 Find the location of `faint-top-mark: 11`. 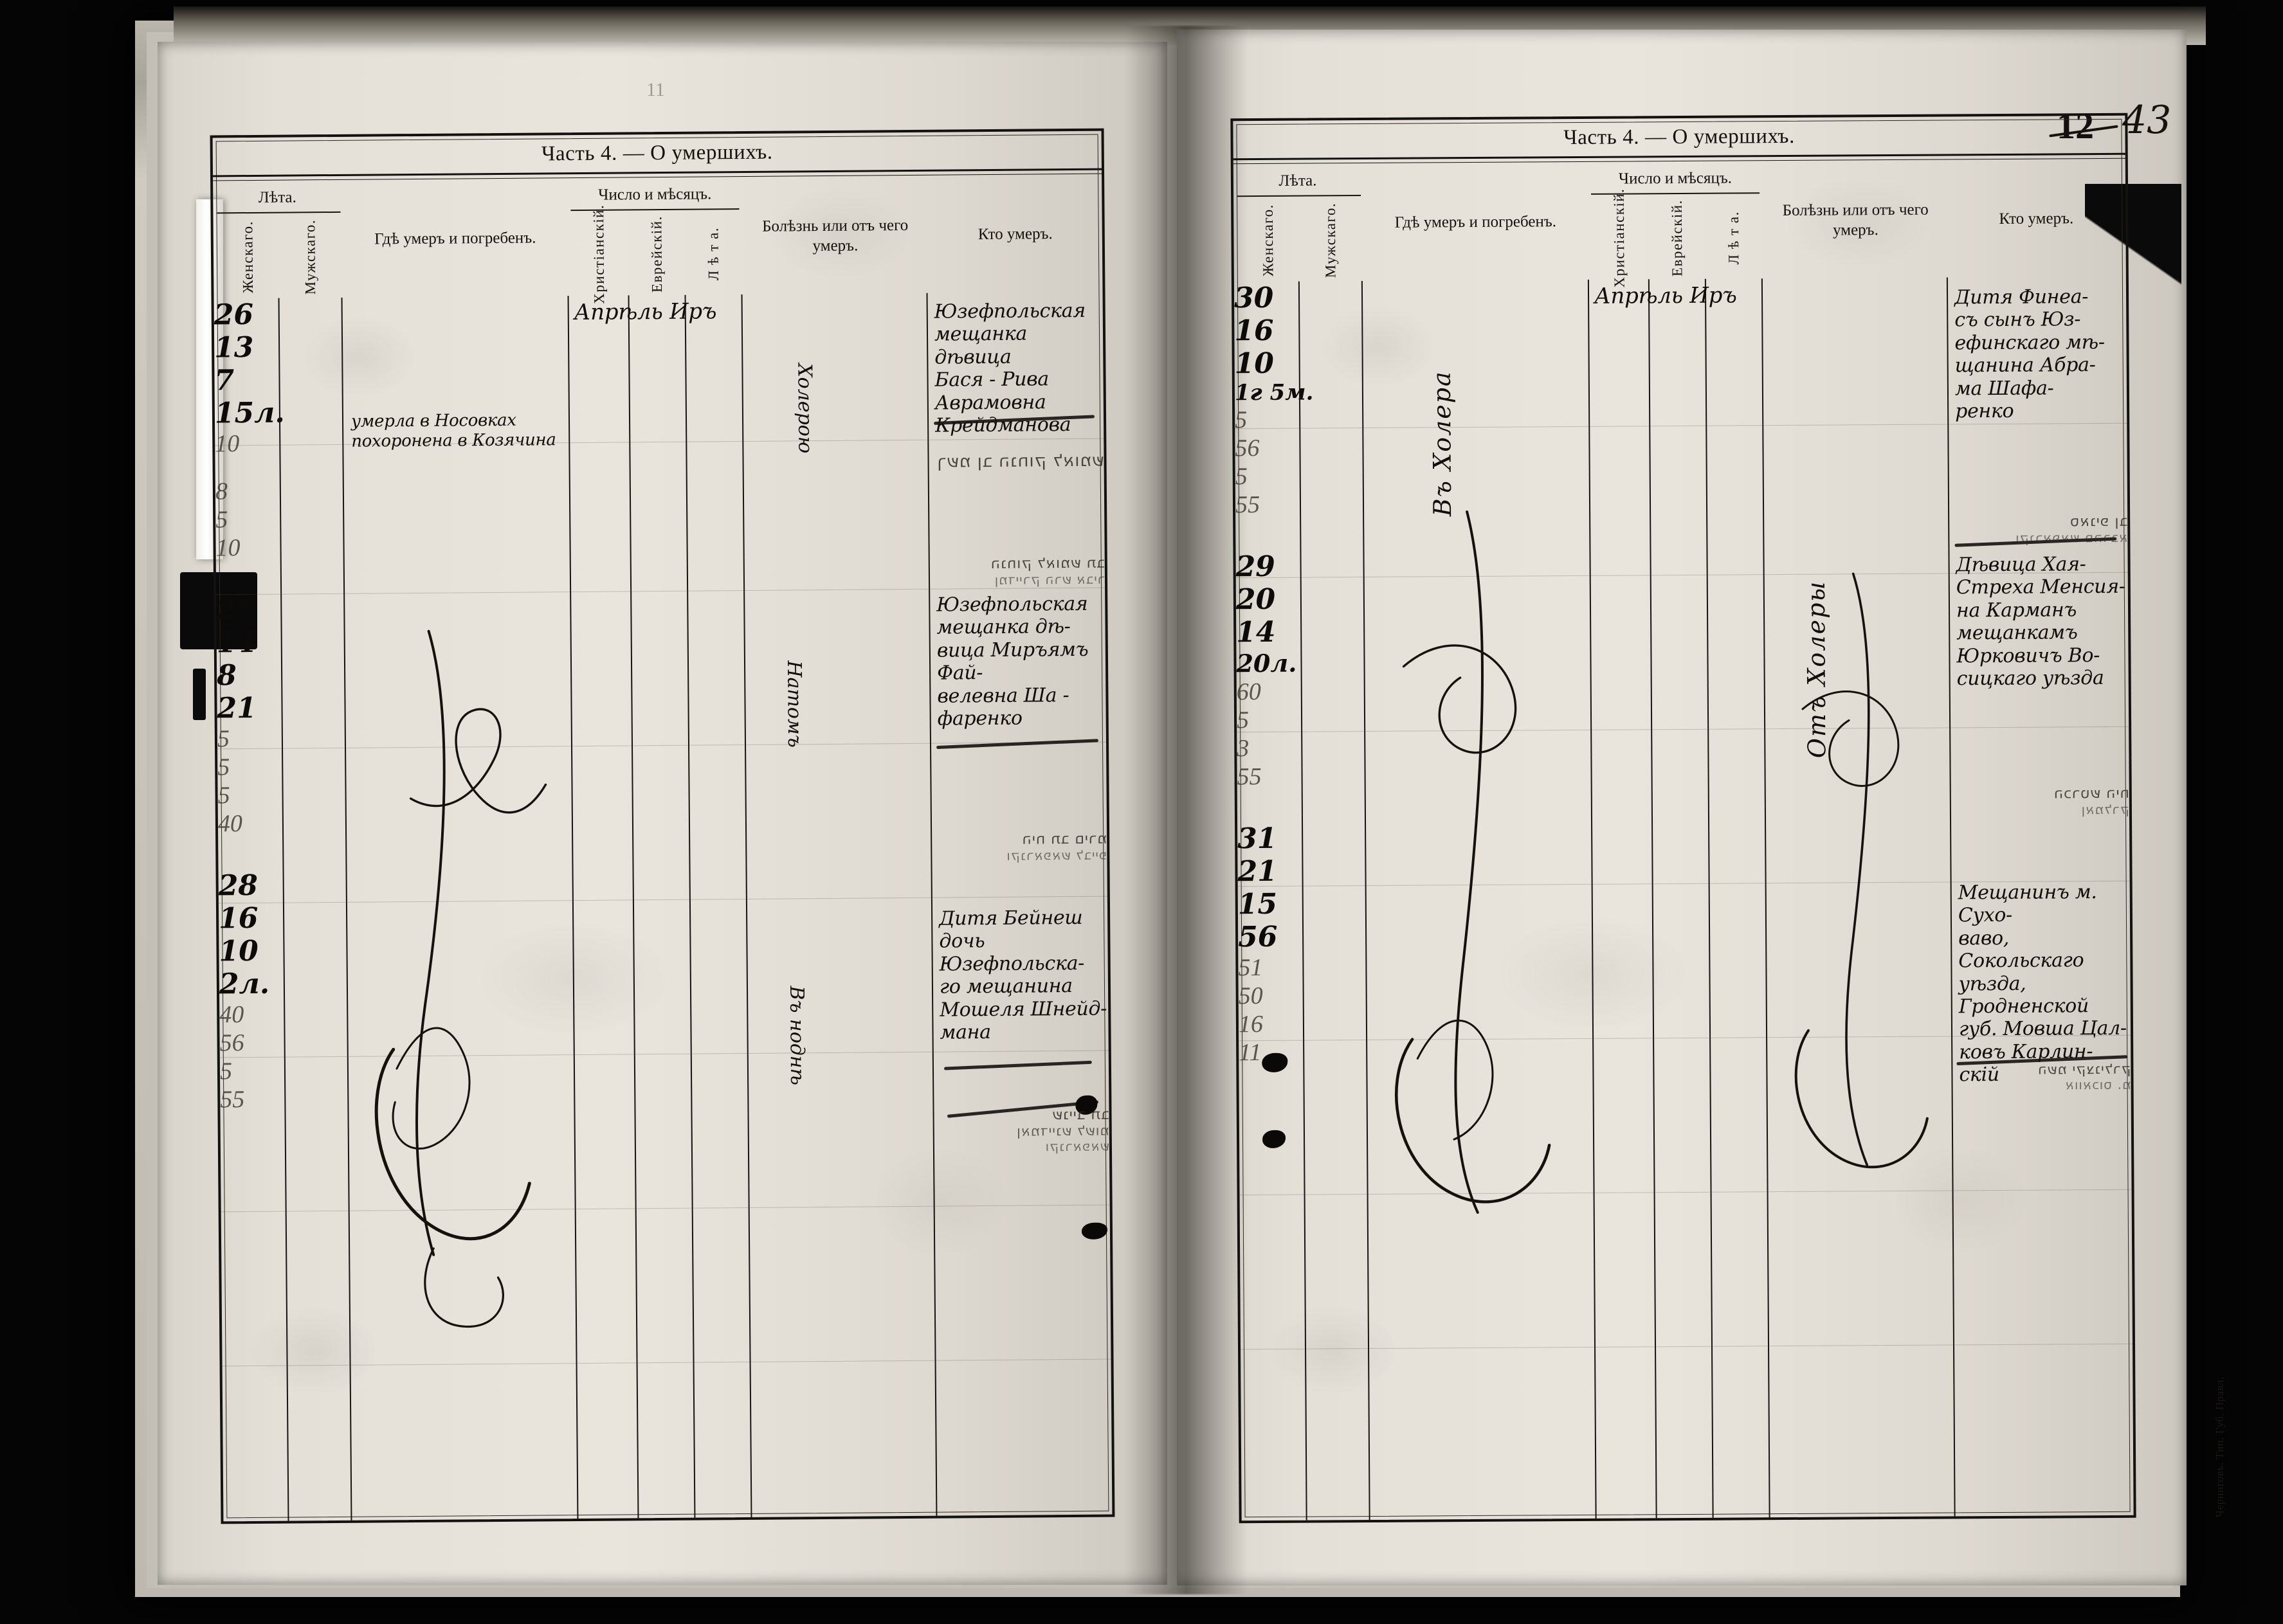

faint-top-mark: 11 is located at coordinates (656, 89).